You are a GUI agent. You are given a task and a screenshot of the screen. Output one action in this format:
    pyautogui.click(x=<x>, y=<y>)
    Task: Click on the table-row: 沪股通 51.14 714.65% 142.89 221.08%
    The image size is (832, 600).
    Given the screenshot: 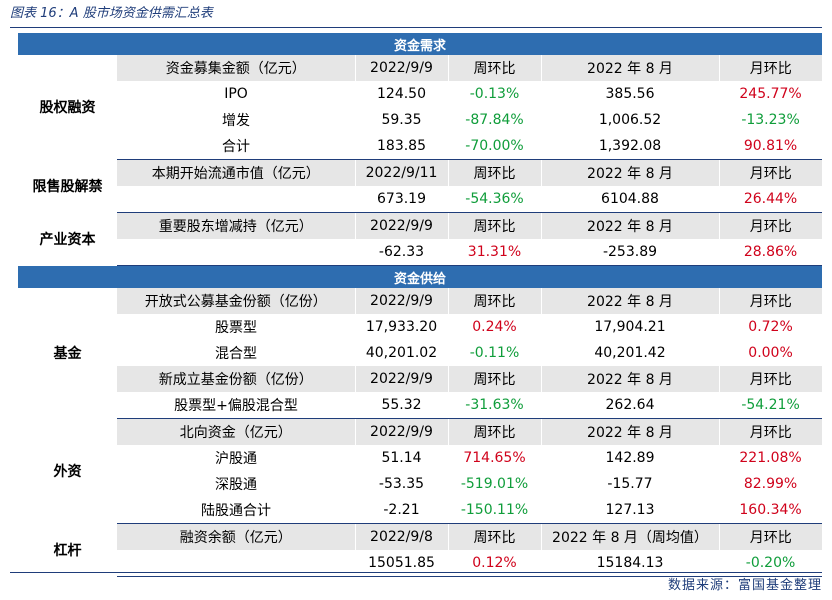 What is the action you would take?
    pyautogui.click(x=420, y=458)
    